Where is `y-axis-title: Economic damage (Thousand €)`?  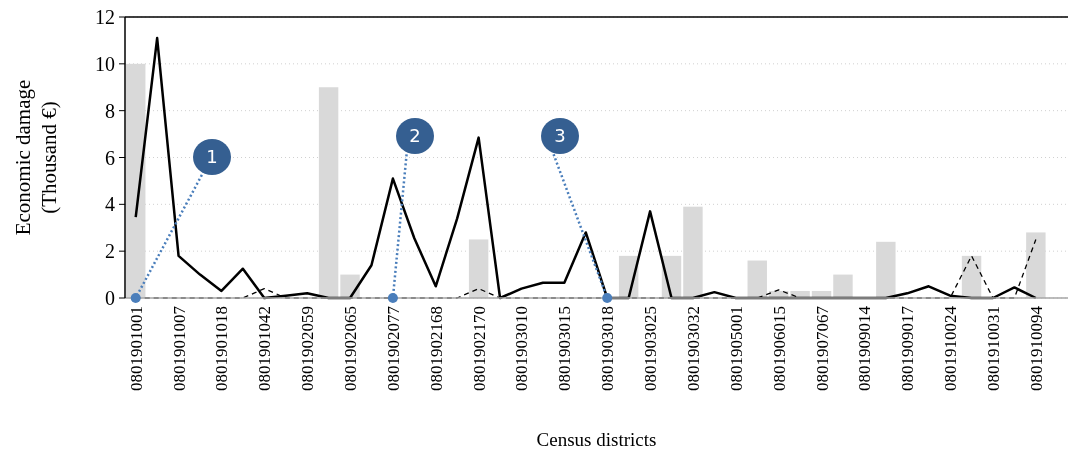 y-axis-title: Economic damage (Thousand €) is located at coordinates (36, 157).